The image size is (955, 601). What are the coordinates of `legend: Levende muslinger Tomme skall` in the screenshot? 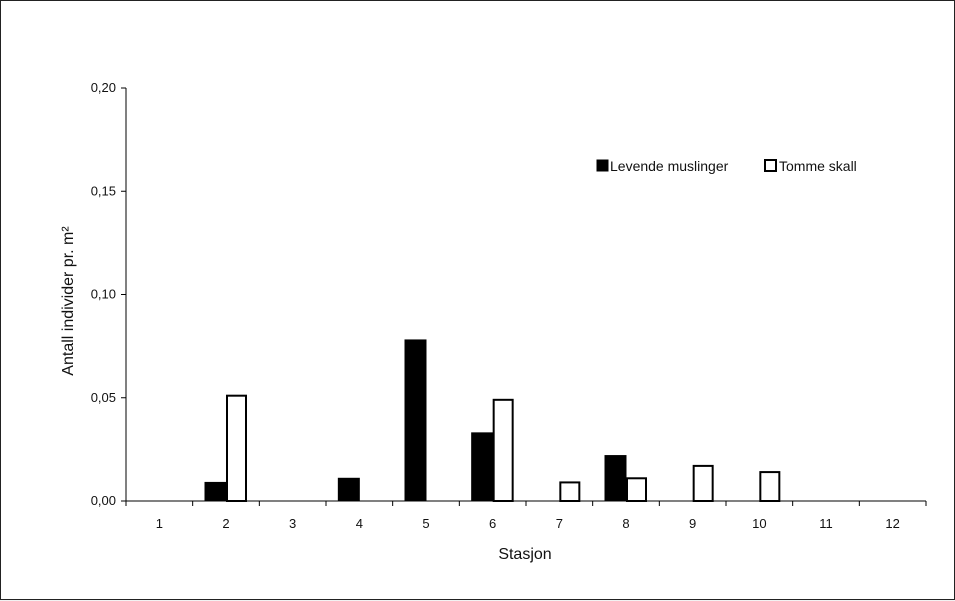 It's located at (726, 166).